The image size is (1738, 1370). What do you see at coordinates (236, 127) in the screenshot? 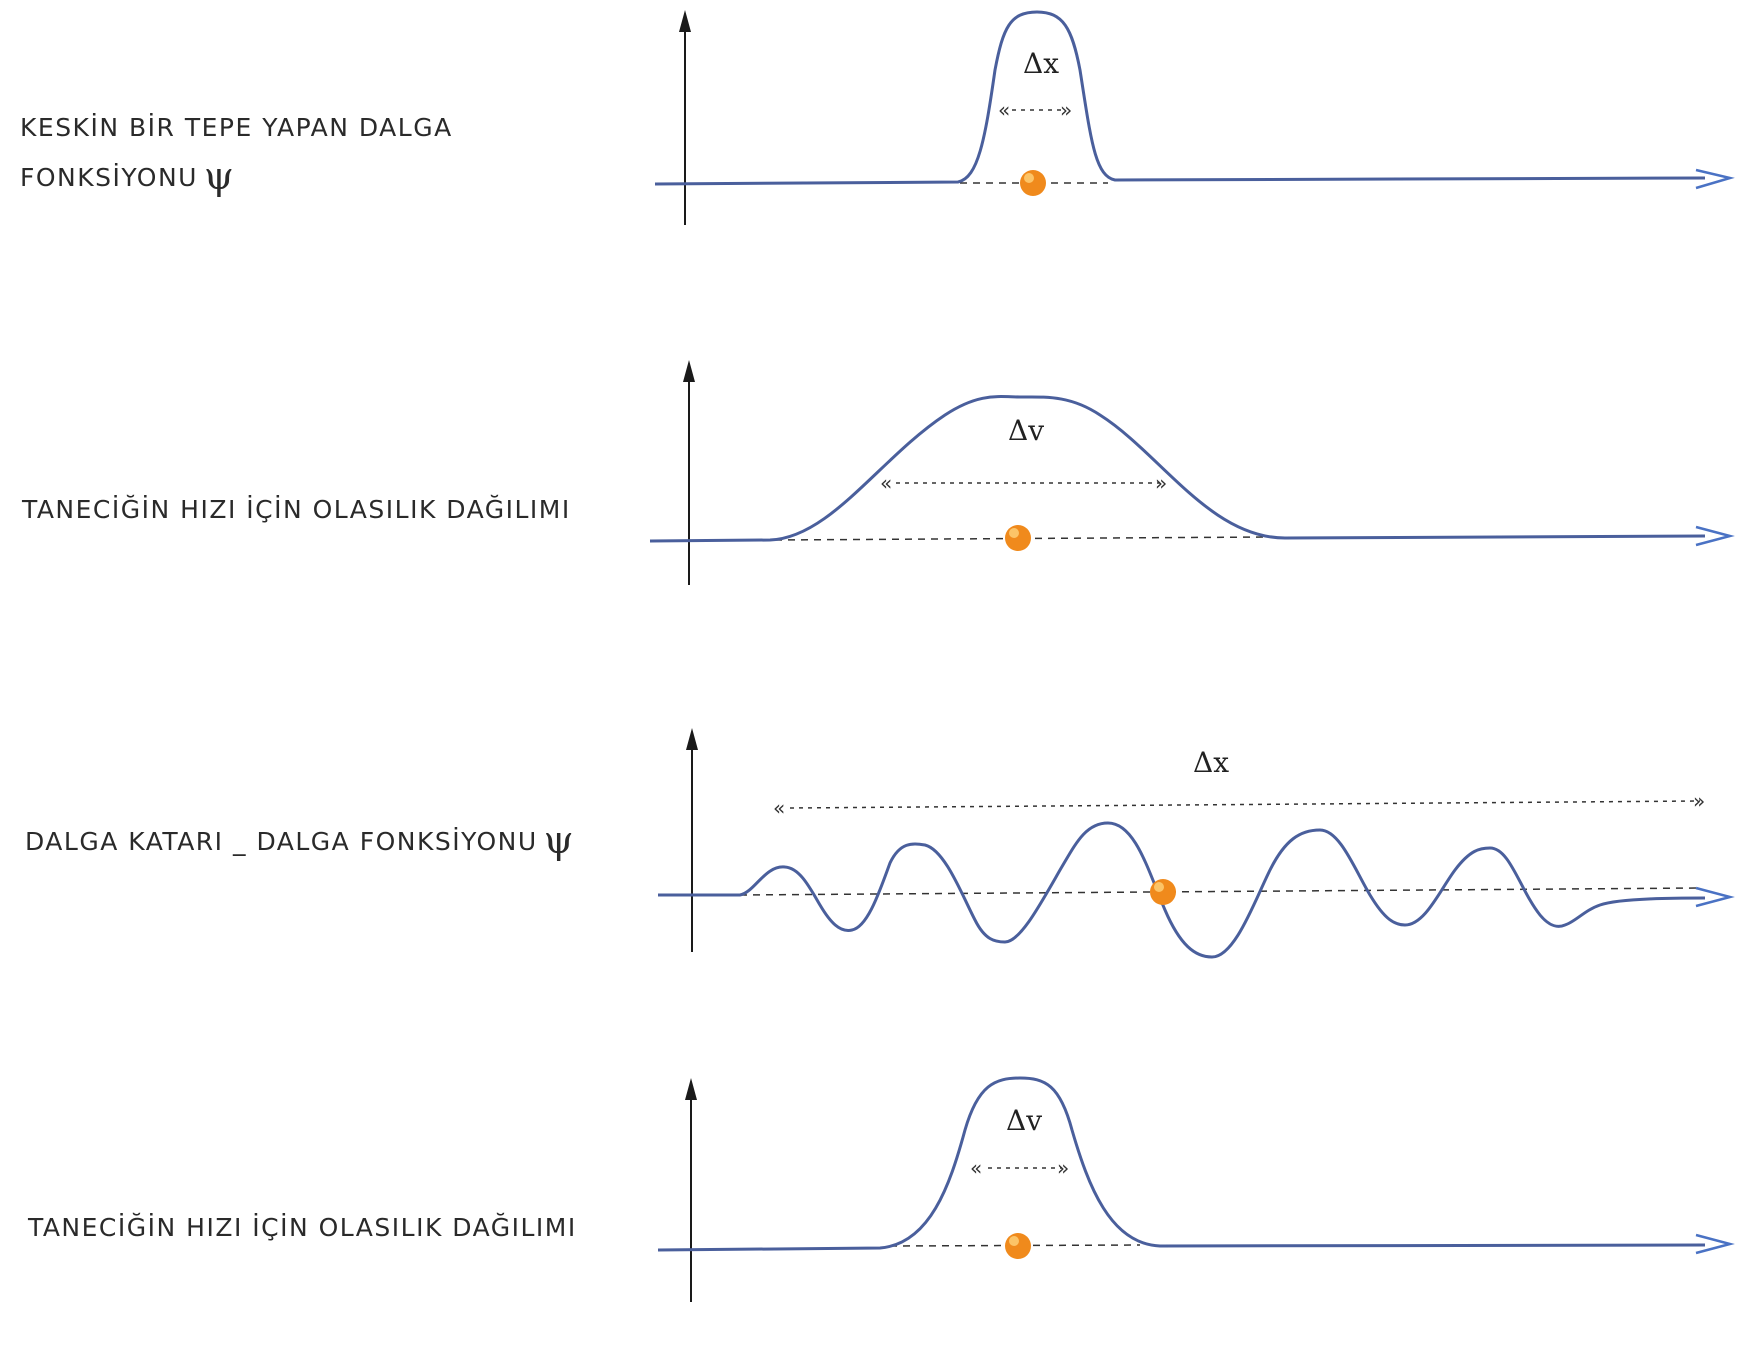
I see `caption-line-1: KESKİN BİR TEPE YAPAN DALGA` at bounding box center [236, 127].